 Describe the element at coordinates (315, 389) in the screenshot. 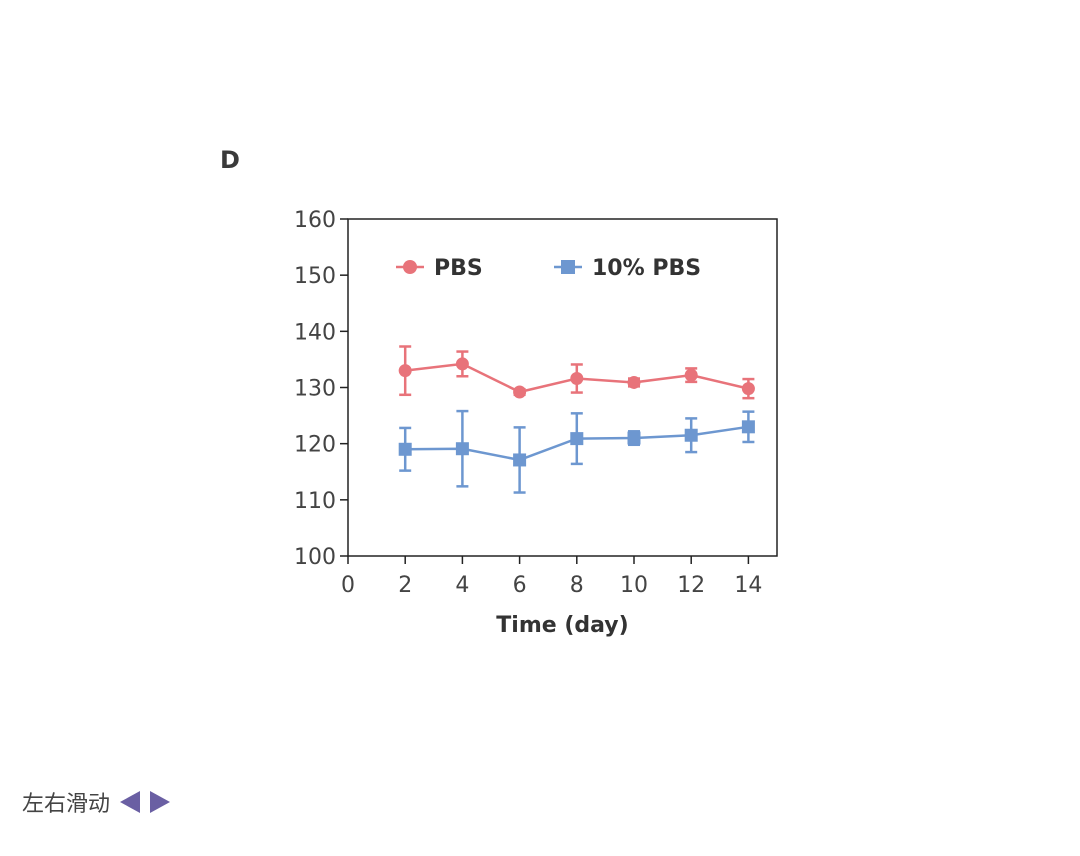

I see `y-tick-label: 130` at that location.